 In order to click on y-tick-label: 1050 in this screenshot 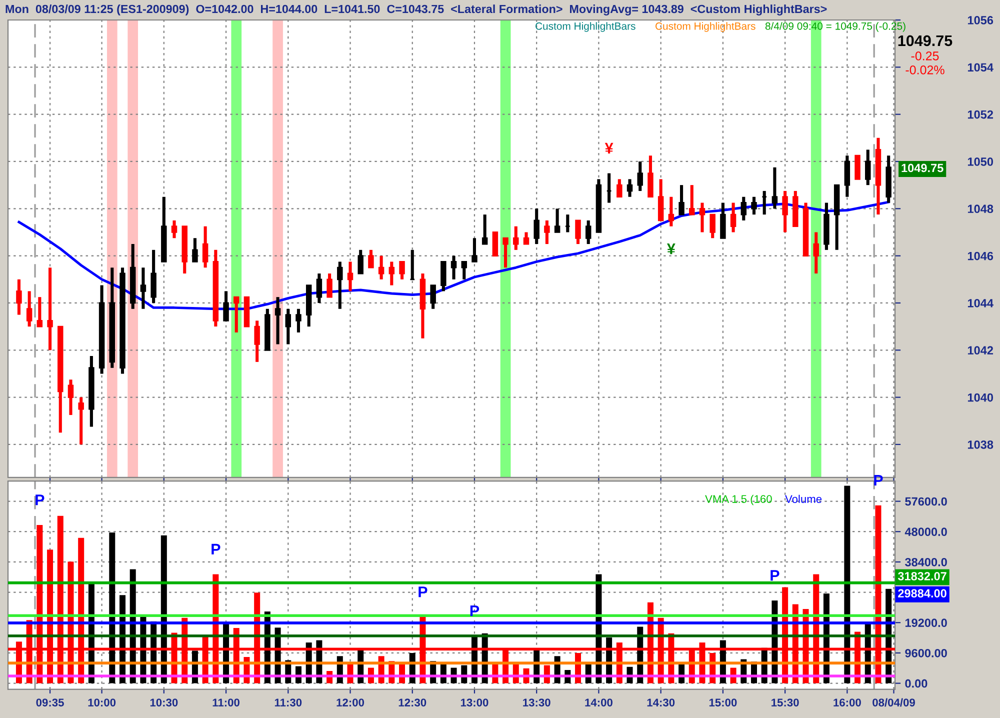, I will do `click(980, 162)`.